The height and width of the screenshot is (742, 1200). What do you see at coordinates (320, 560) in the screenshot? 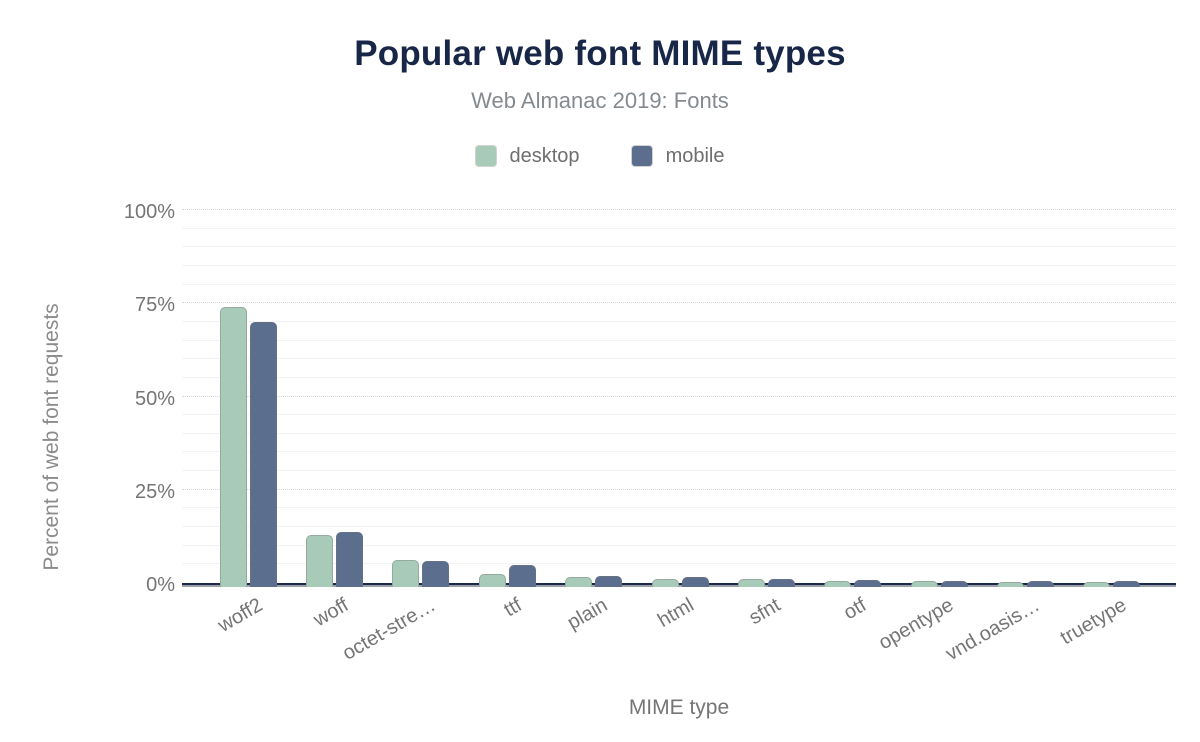
I see `bar-desktop-woff` at bounding box center [320, 560].